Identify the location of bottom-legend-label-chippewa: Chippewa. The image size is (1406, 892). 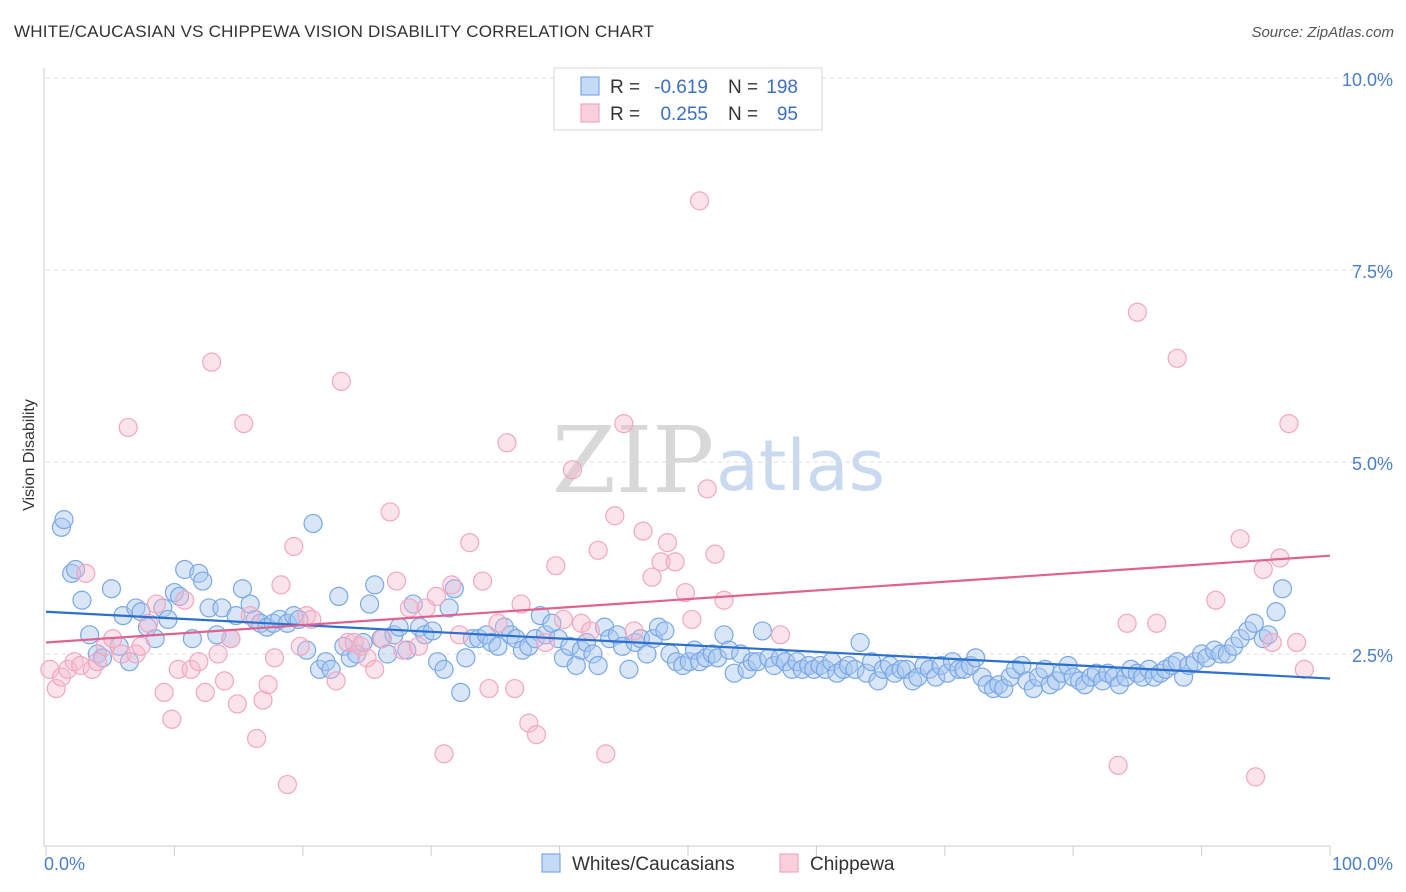
(852, 864).